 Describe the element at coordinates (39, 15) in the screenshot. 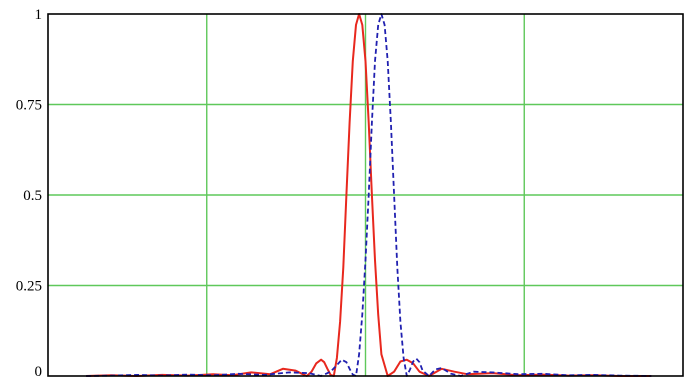

I see `y-tick-label-5: 1` at that location.